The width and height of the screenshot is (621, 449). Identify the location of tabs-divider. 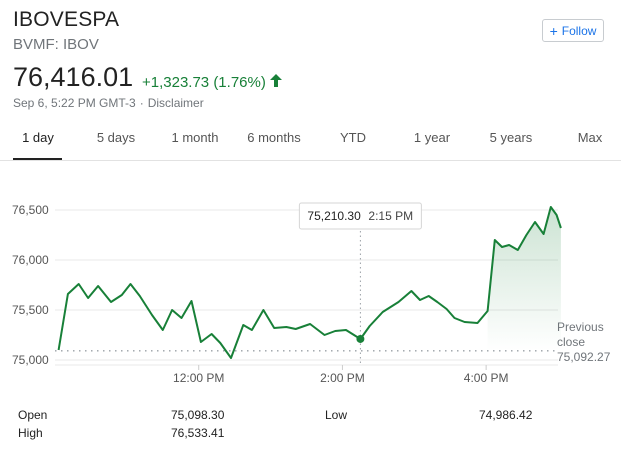
(310, 160).